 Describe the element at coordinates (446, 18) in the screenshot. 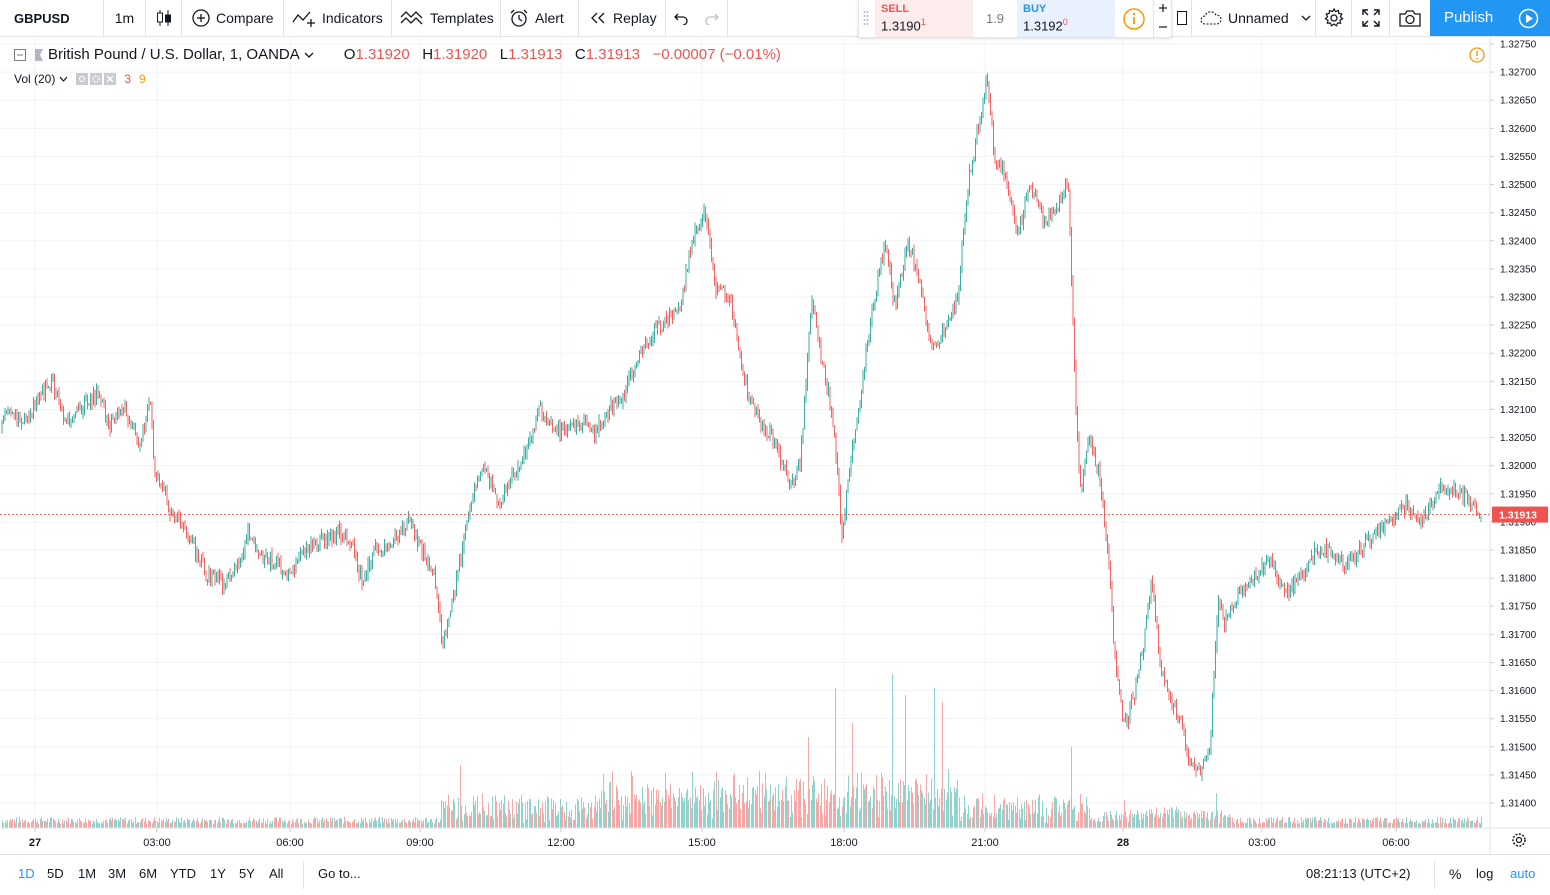

I see `templates-button: Templates` at that location.